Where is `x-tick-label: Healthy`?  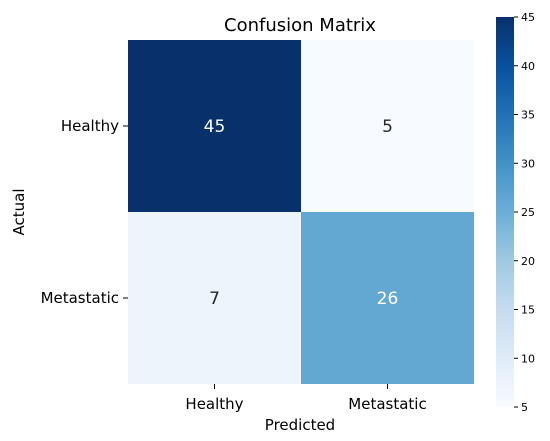
x-tick-label: Healthy is located at coordinates (214, 404).